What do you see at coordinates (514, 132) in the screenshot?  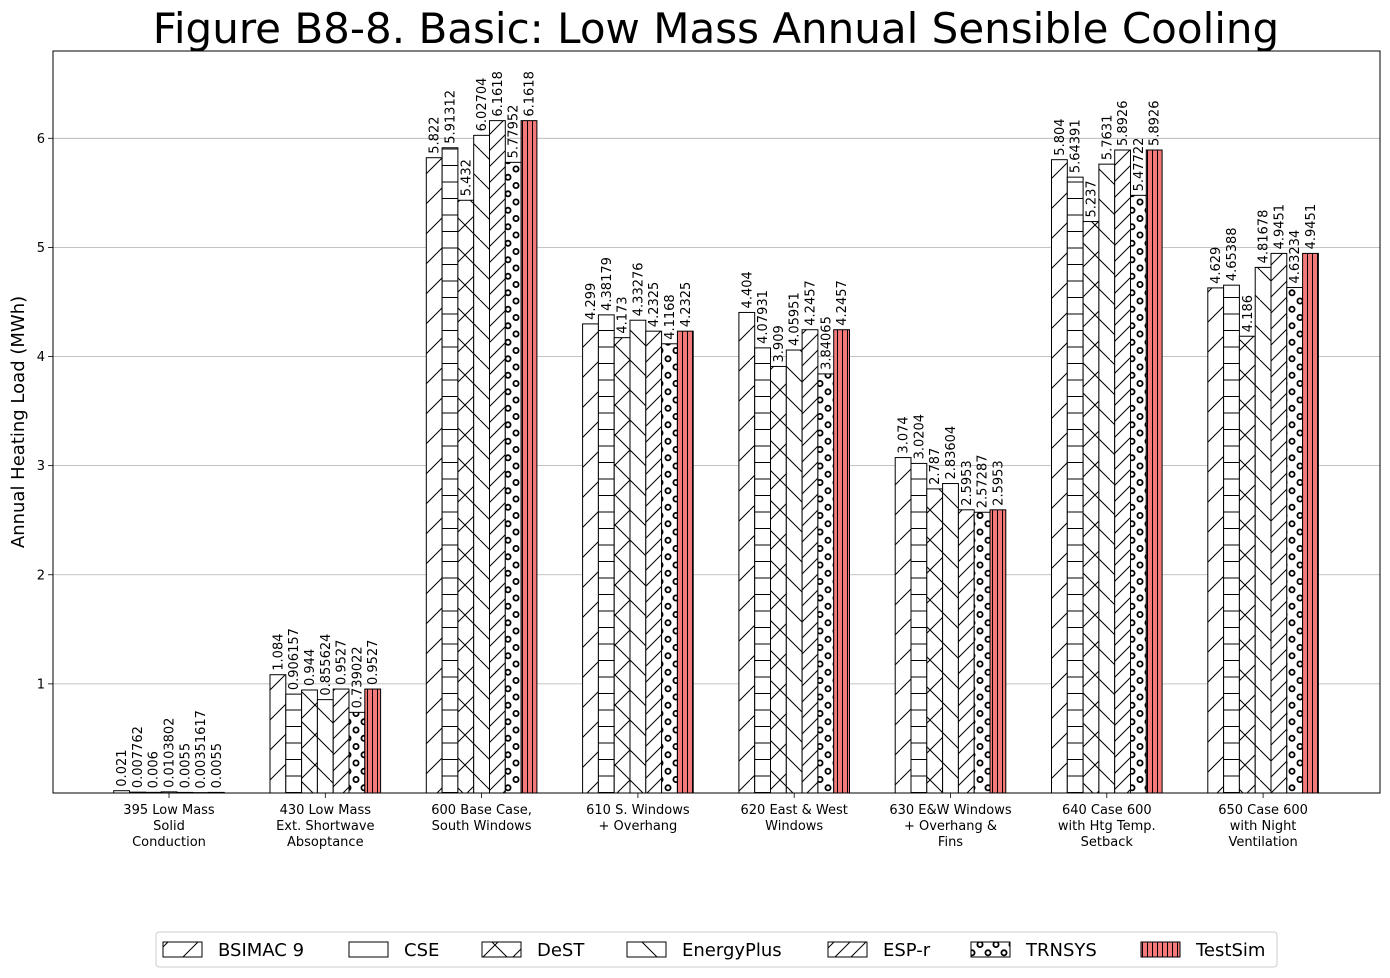 I see `data-label: 5.77952` at bounding box center [514, 132].